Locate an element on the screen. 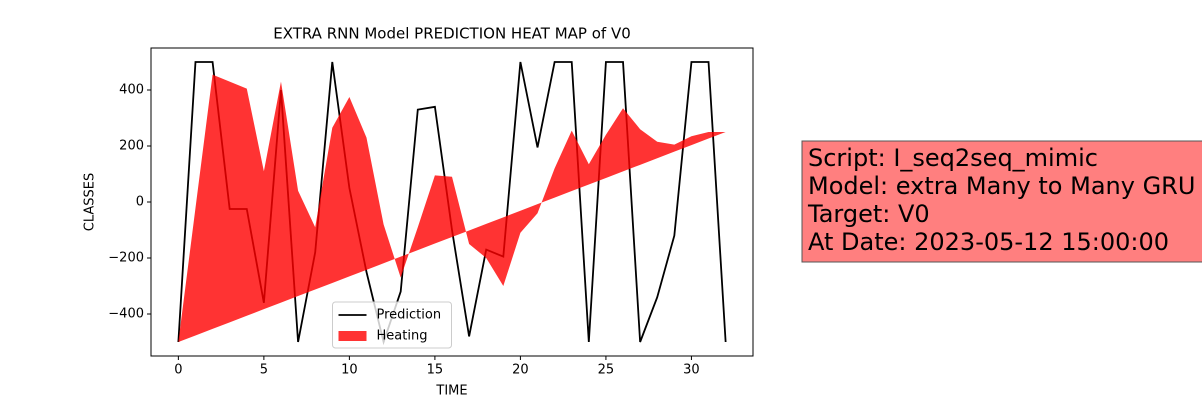 The height and width of the screenshot is (400, 1202). legend-swatch is located at coordinates (352, 336).